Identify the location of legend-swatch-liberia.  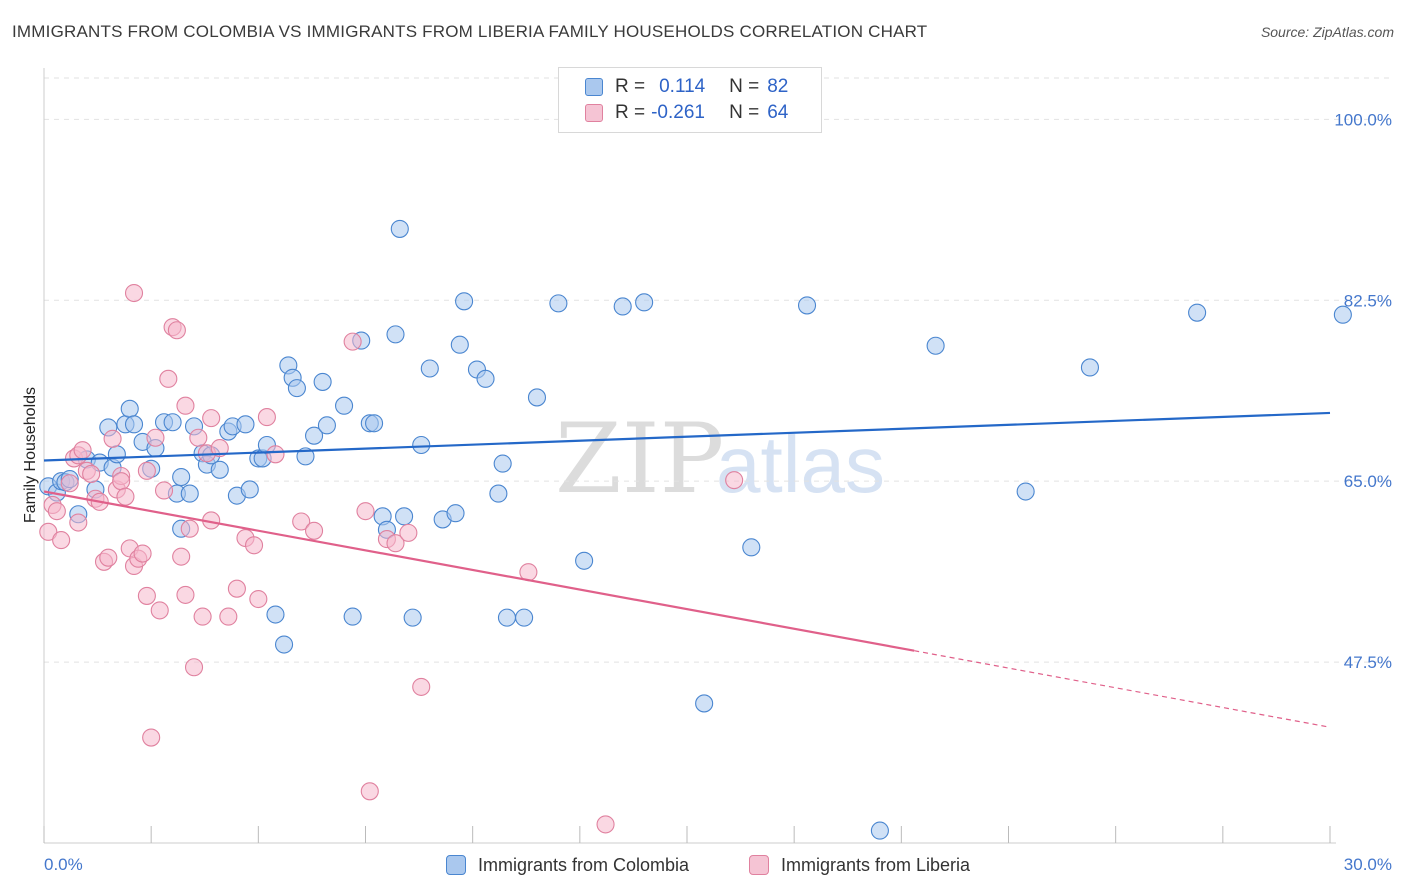
(594, 113).